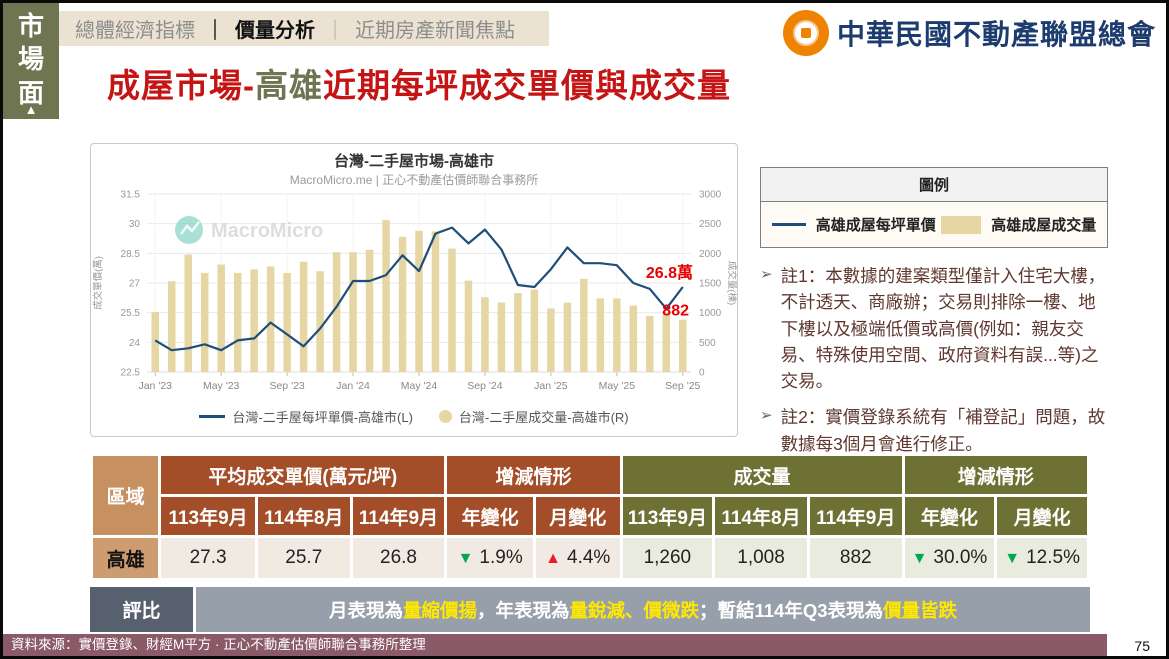 The width and height of the screenshot is (1169, 659). I want to click on bar-series-swatch-icon, so click(445, 416).